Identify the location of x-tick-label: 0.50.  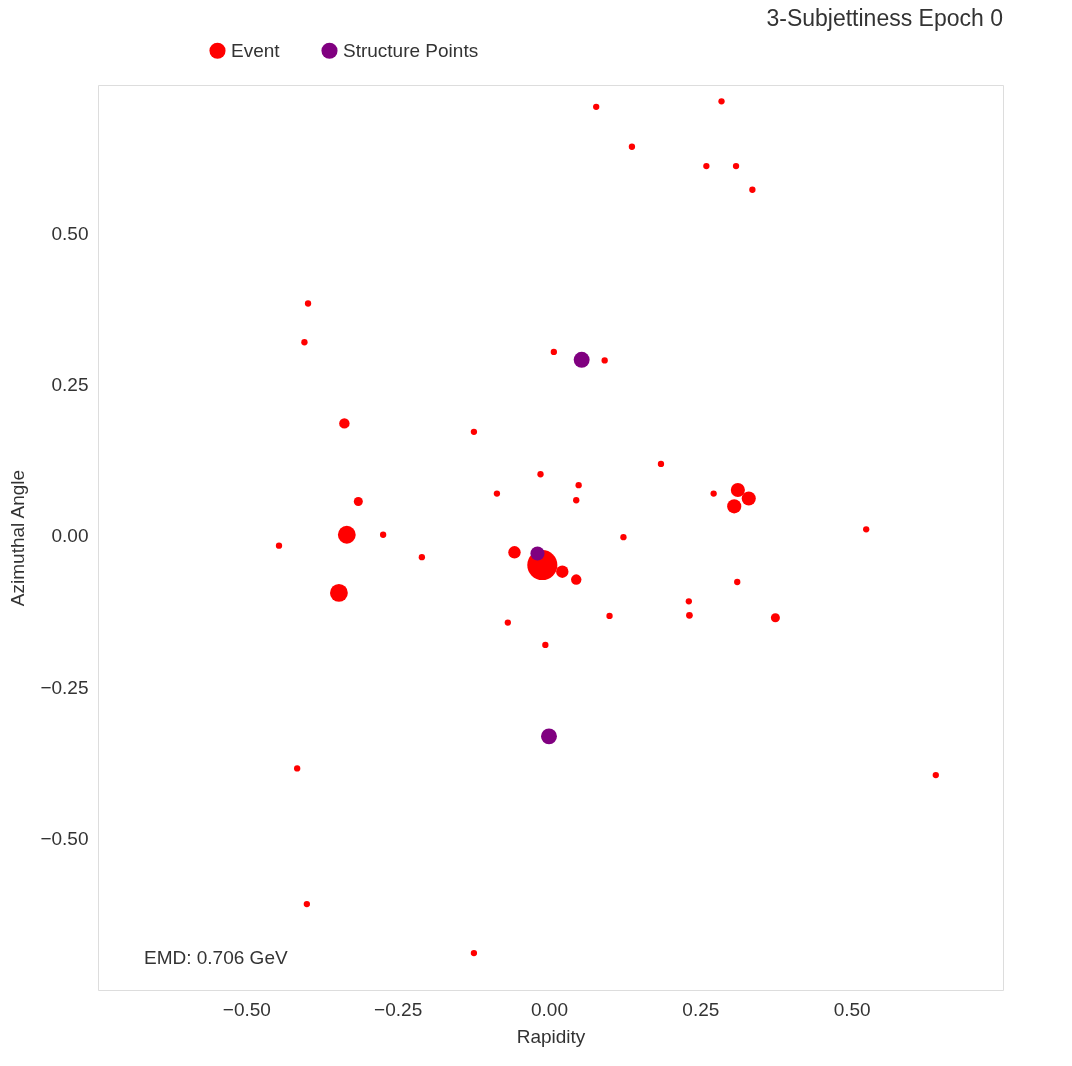
(852, 1009).